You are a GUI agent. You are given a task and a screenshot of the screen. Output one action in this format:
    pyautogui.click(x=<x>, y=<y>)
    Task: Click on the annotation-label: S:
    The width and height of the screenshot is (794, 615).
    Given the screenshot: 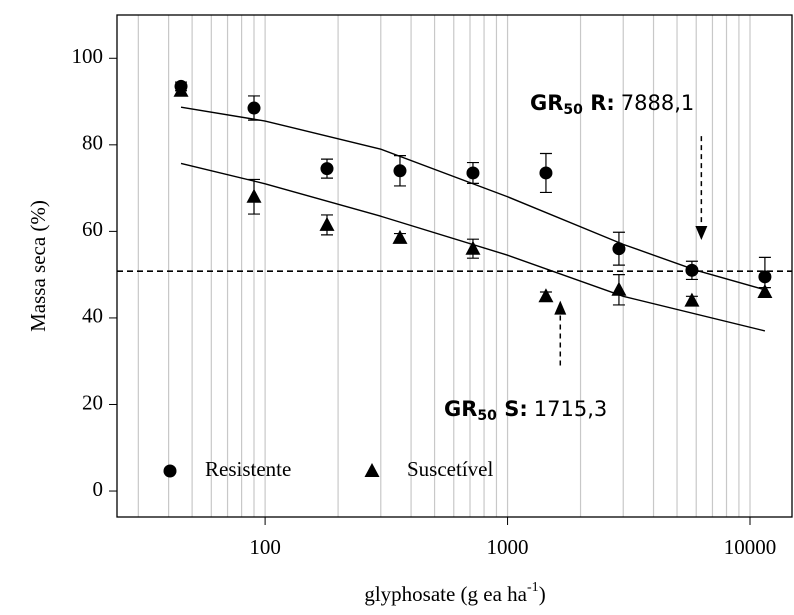 What is the action you would take?
    pyautogui.click(x=512, y=409)
    